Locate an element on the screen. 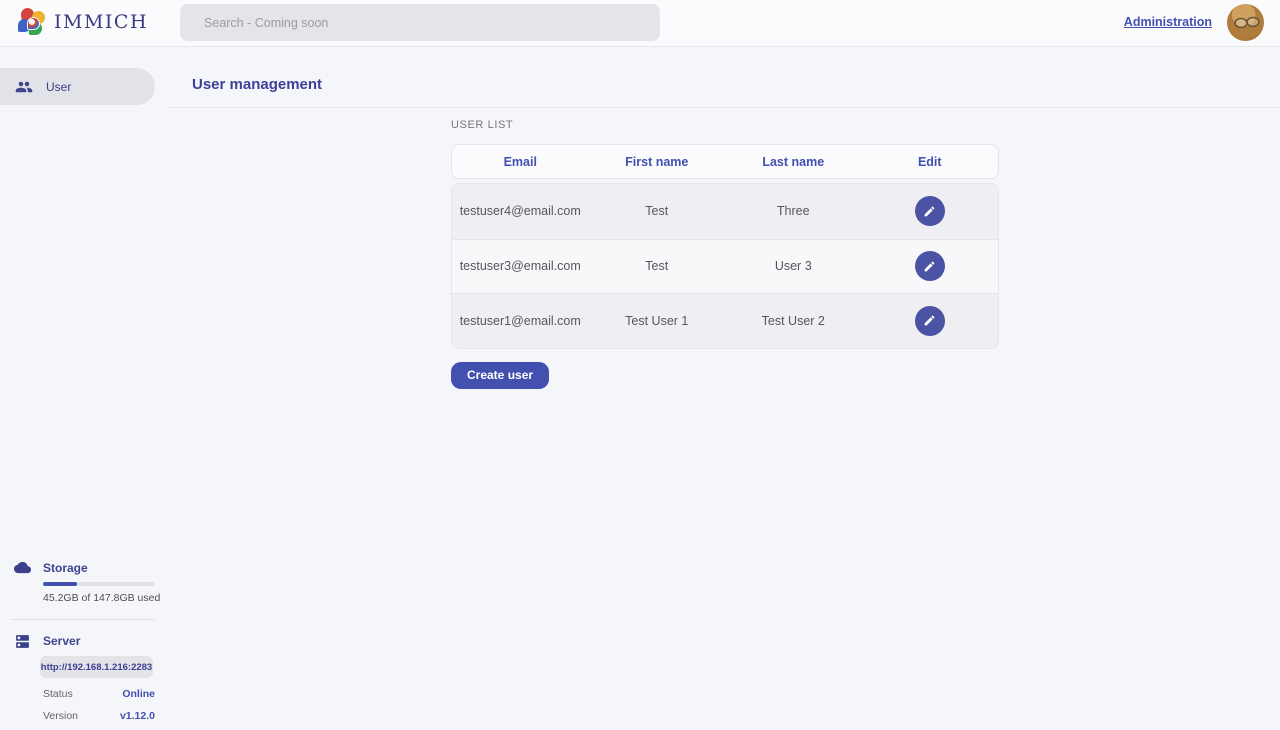 This screenshot has width=1280, height=730. avatar is located at coordinates (1245, 22).